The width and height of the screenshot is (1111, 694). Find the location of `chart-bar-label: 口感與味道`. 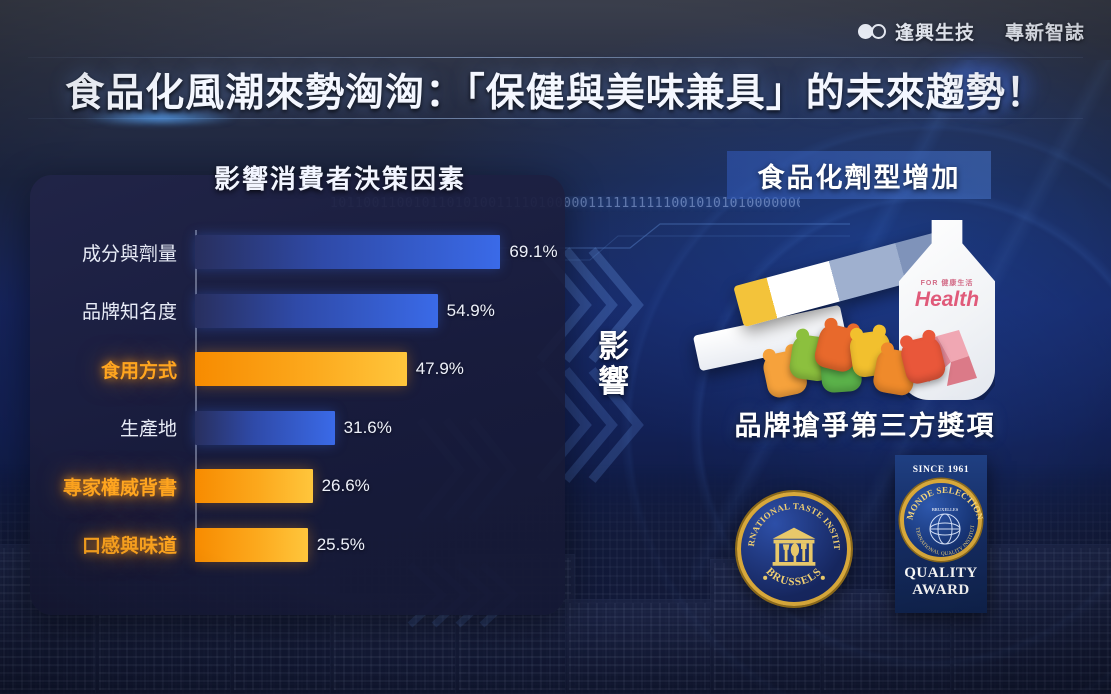

chart-bar-label: 口感與味道 is located at coordinates (129, 546).